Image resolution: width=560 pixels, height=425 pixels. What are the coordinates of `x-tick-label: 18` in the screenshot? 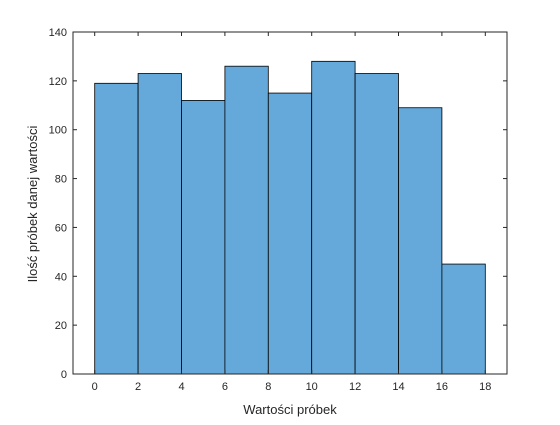 It's located at (485, 387).